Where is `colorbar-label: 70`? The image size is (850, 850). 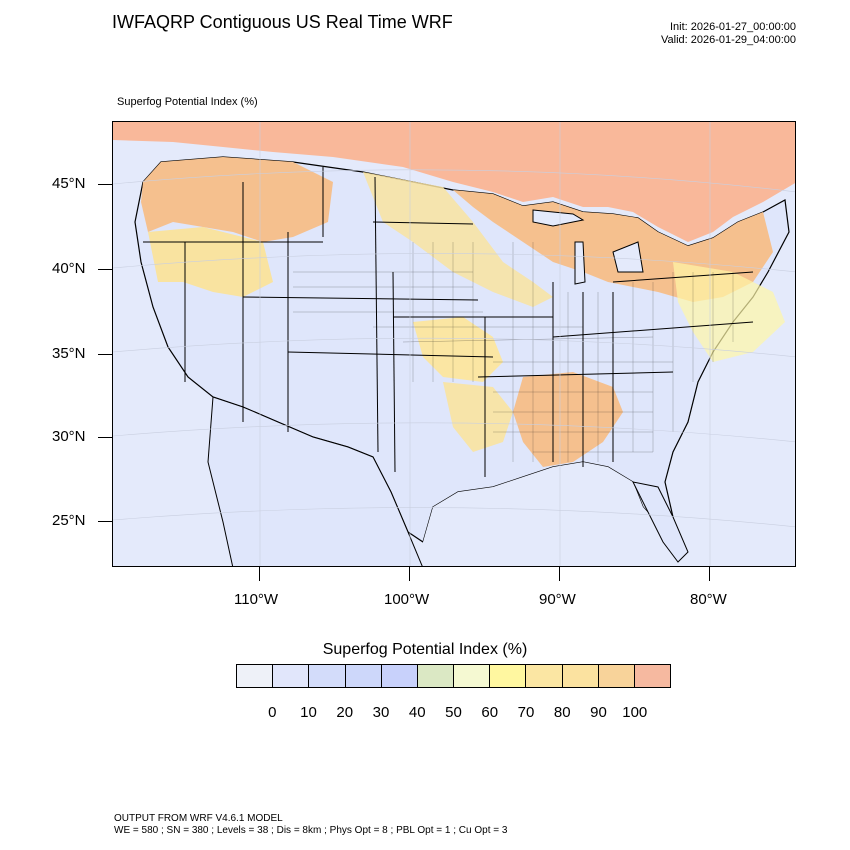 colorbar-label: 70 is located at coordinates (526, 712).